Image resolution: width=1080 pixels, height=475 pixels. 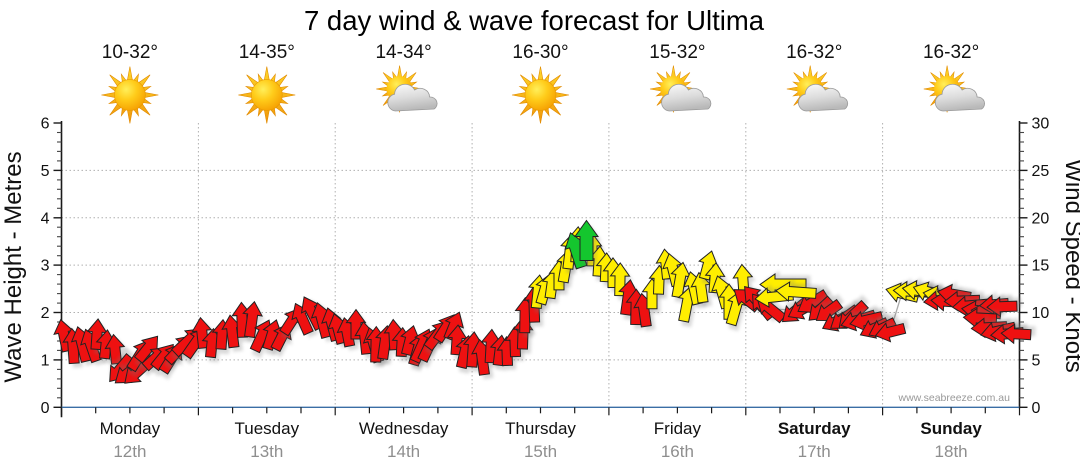 I want to click on svg-text: 30, so click(x=1041, y=124).